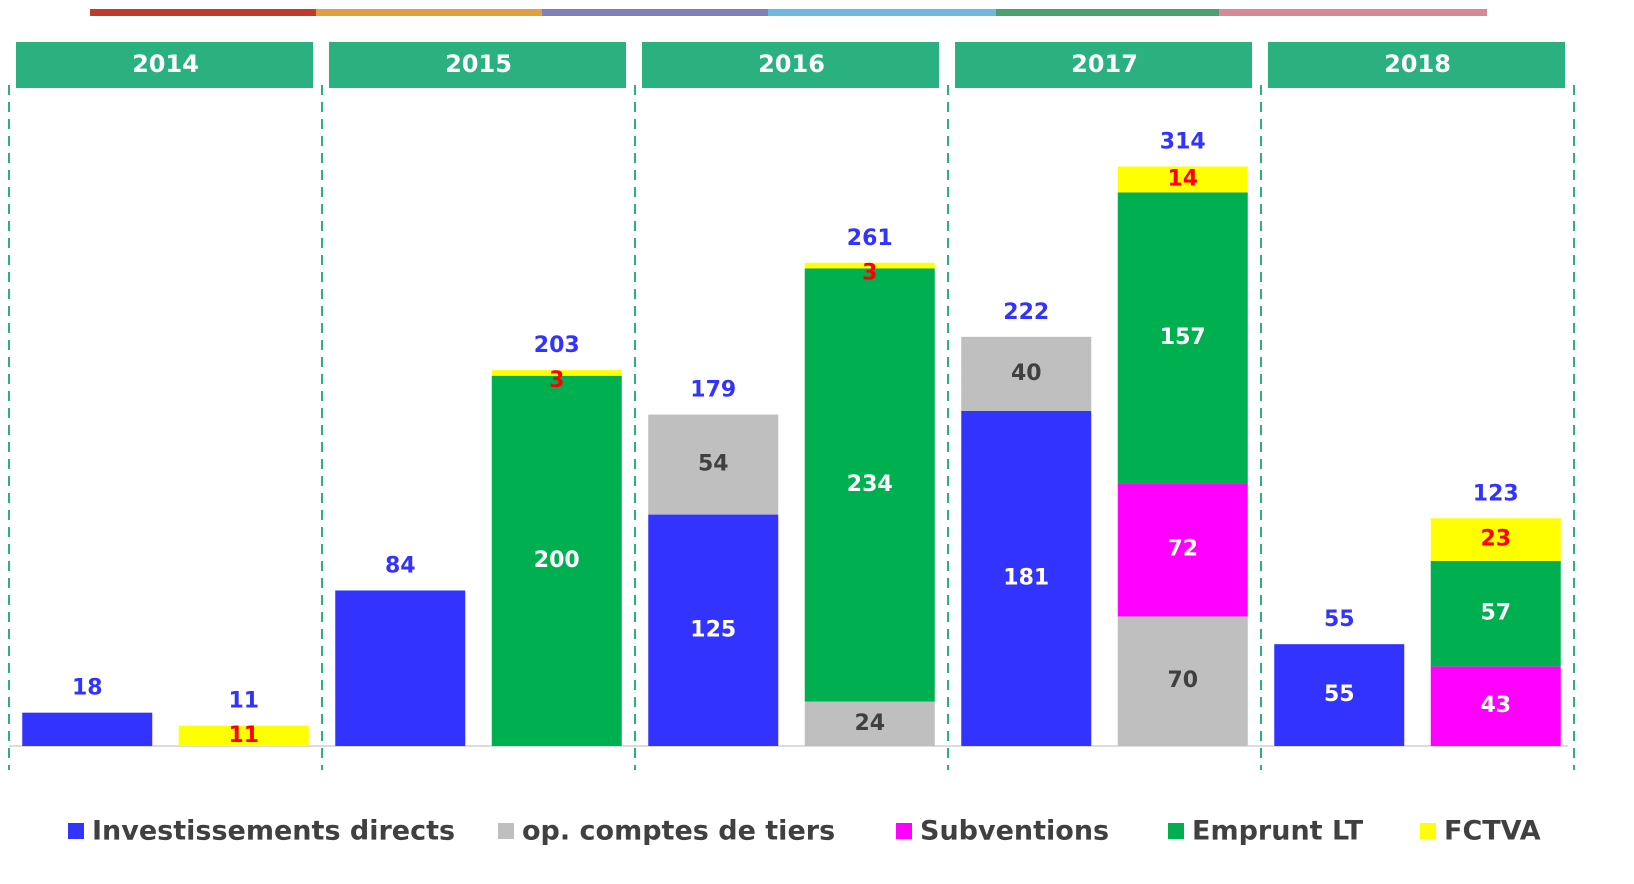 The height and width of the screenshot is (884, 1634). Describe the element at coordinates (1492, 831) in the screenshot. I see `legend-label: FCTVA` at that location.